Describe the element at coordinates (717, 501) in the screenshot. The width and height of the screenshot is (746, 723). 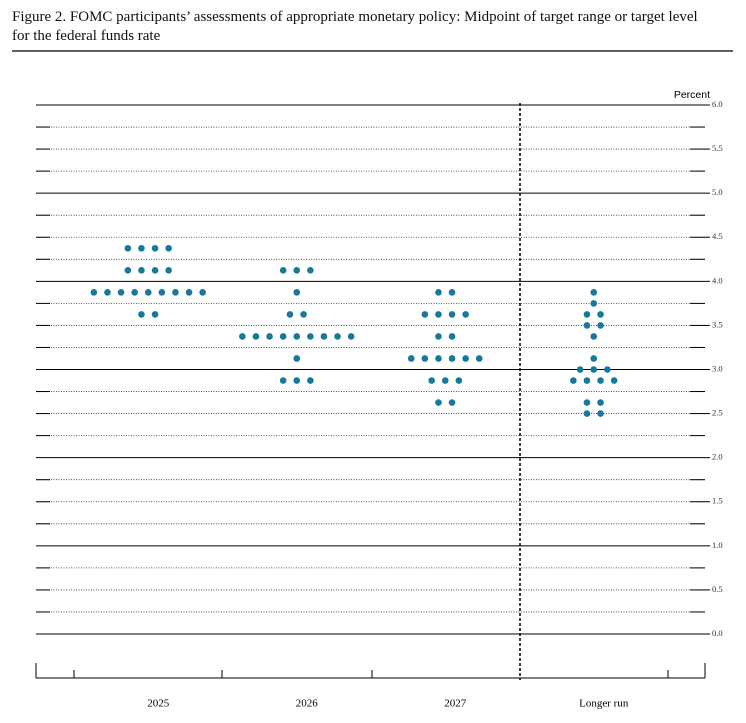
I see `y-tick-label: 1.5` at that location.